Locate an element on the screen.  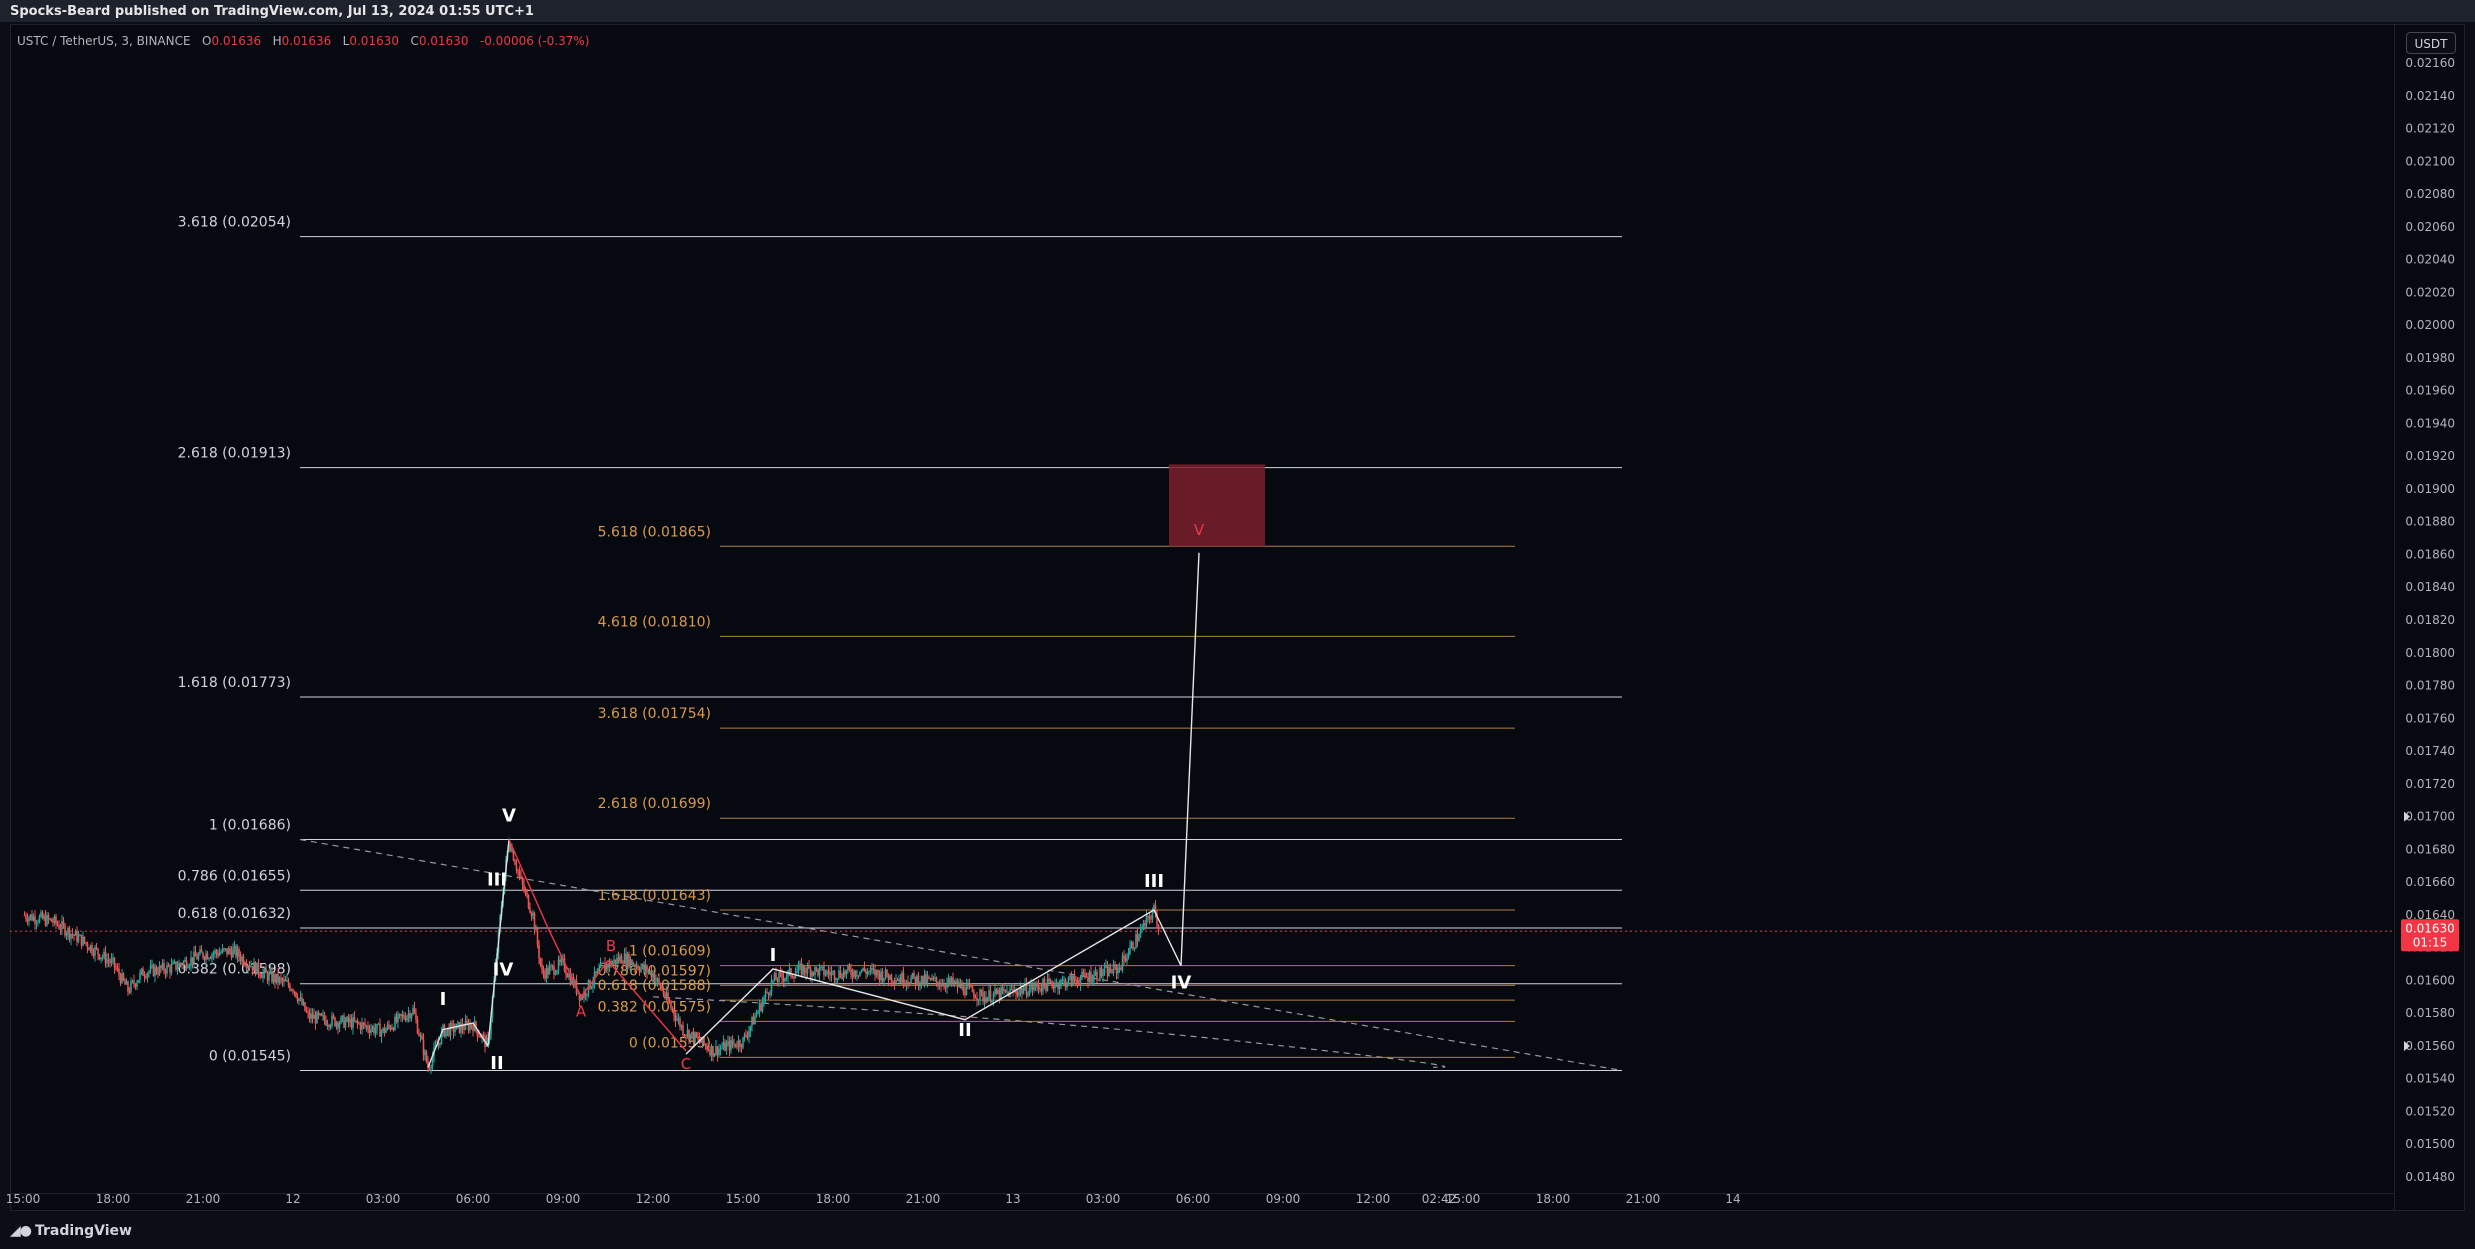
tradingview-logo: ◢● TradingView is located at coordinates (71, 1231).